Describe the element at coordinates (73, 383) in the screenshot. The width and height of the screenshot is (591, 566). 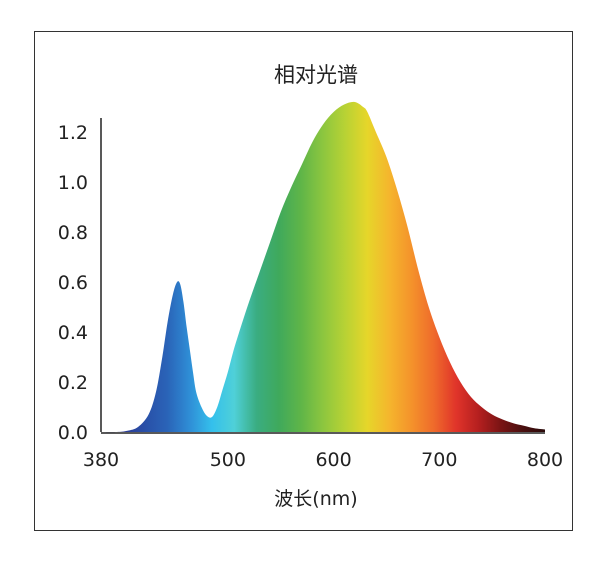
I see `y-tick-label: 0.2` at that location.